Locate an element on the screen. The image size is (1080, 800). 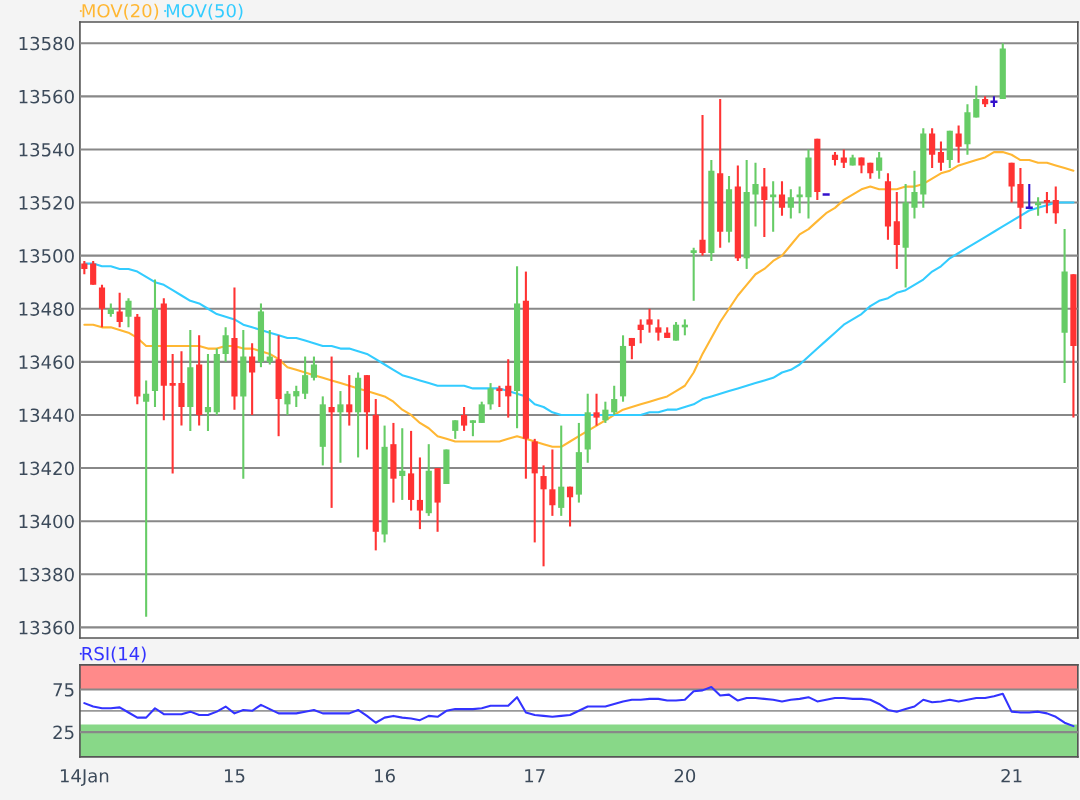
x-tick-label: 21 is located at coordinates (1011, 775).